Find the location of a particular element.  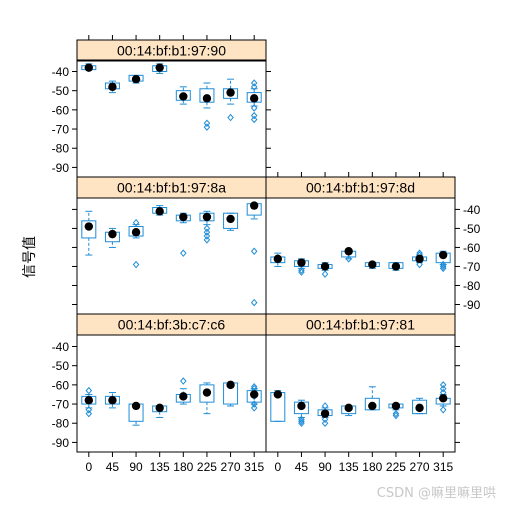

panel-strip is located at coordinates (171, 50).